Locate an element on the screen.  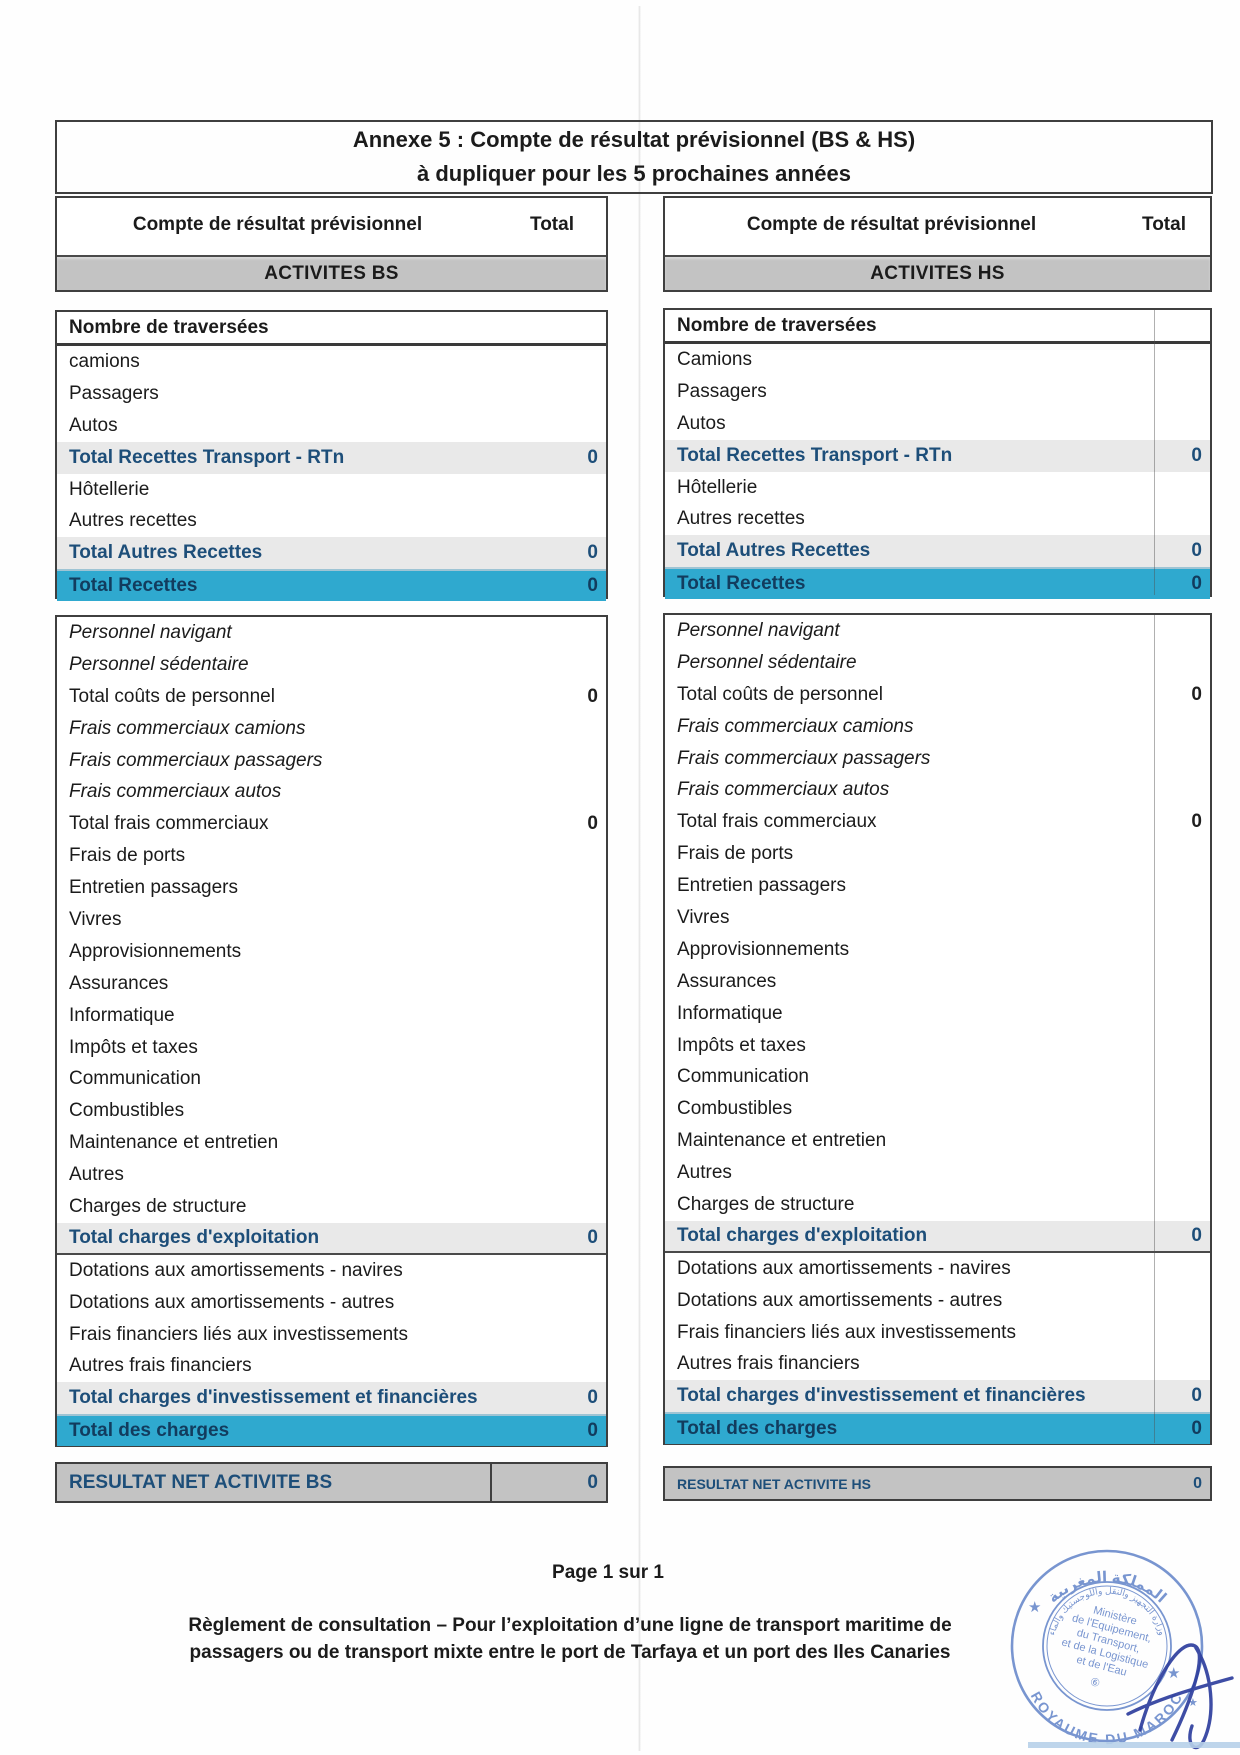
table-row: Impôts et taxes is located at coordinates (331, 1048).